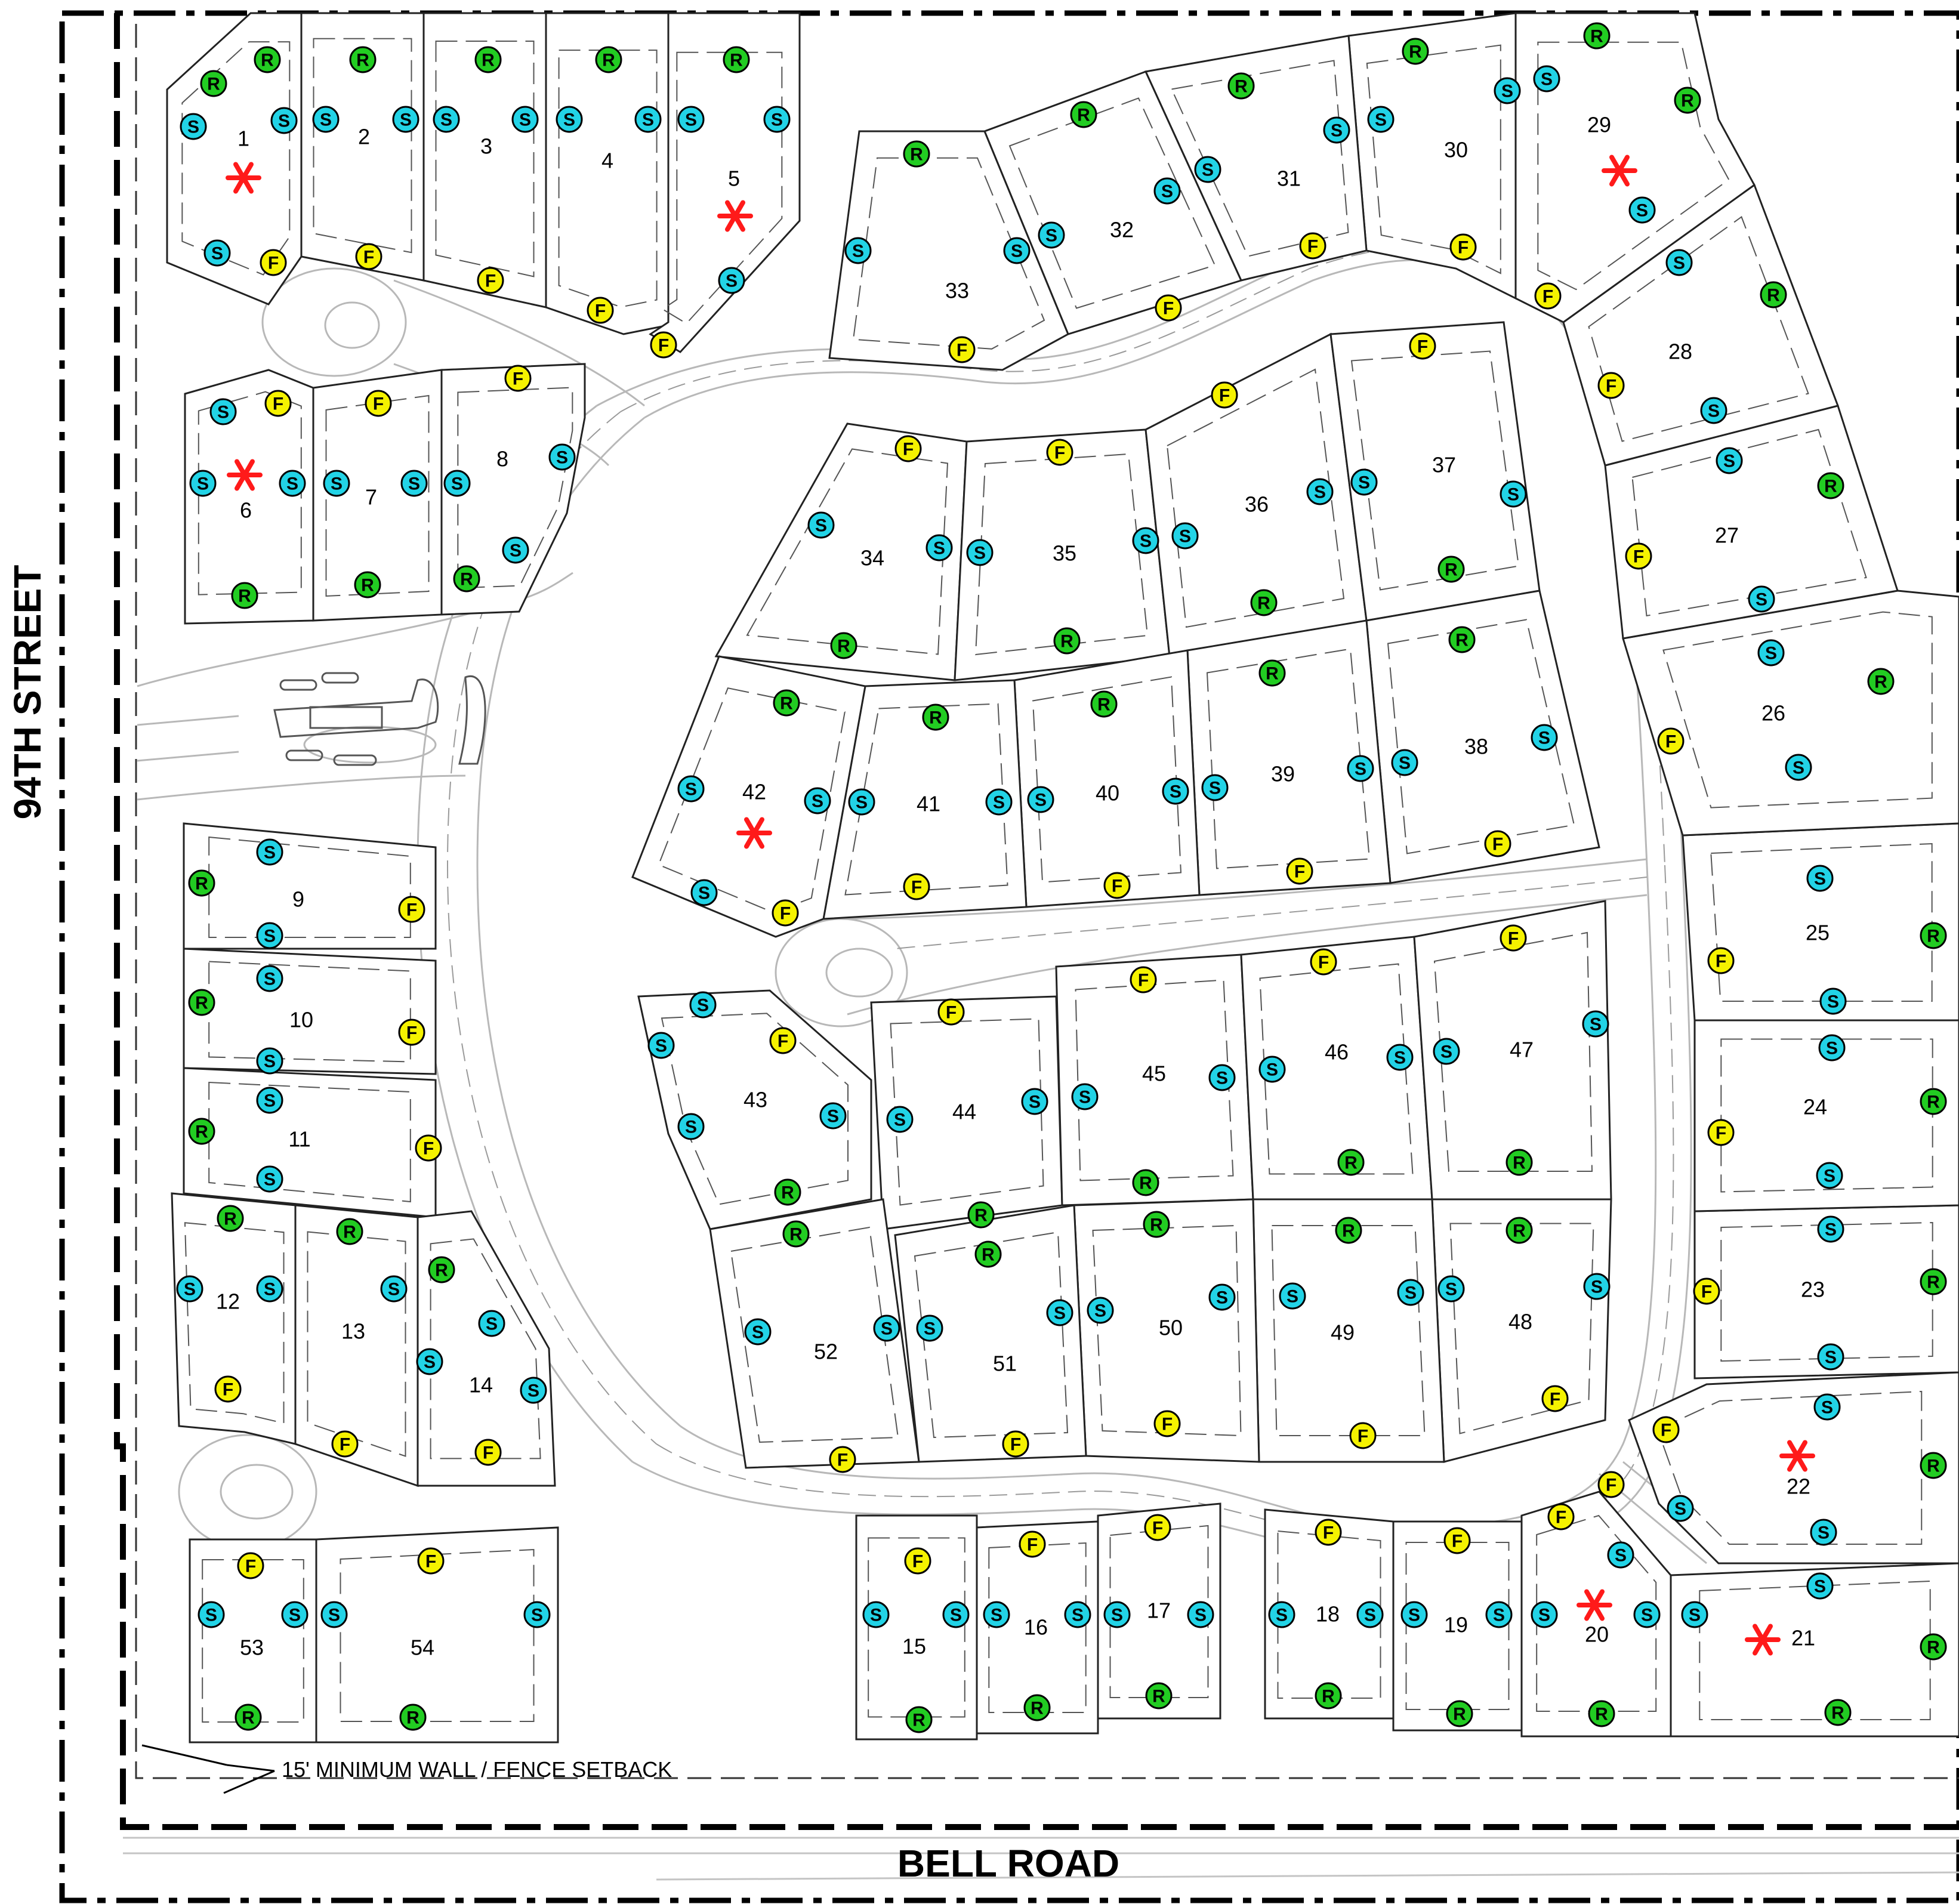 The width and height of the screenshot is (1959, 1904). Describe the element at coordinates (1933, 1465) in the screenshot. I see `r-marker-lot-22: R` at that location.